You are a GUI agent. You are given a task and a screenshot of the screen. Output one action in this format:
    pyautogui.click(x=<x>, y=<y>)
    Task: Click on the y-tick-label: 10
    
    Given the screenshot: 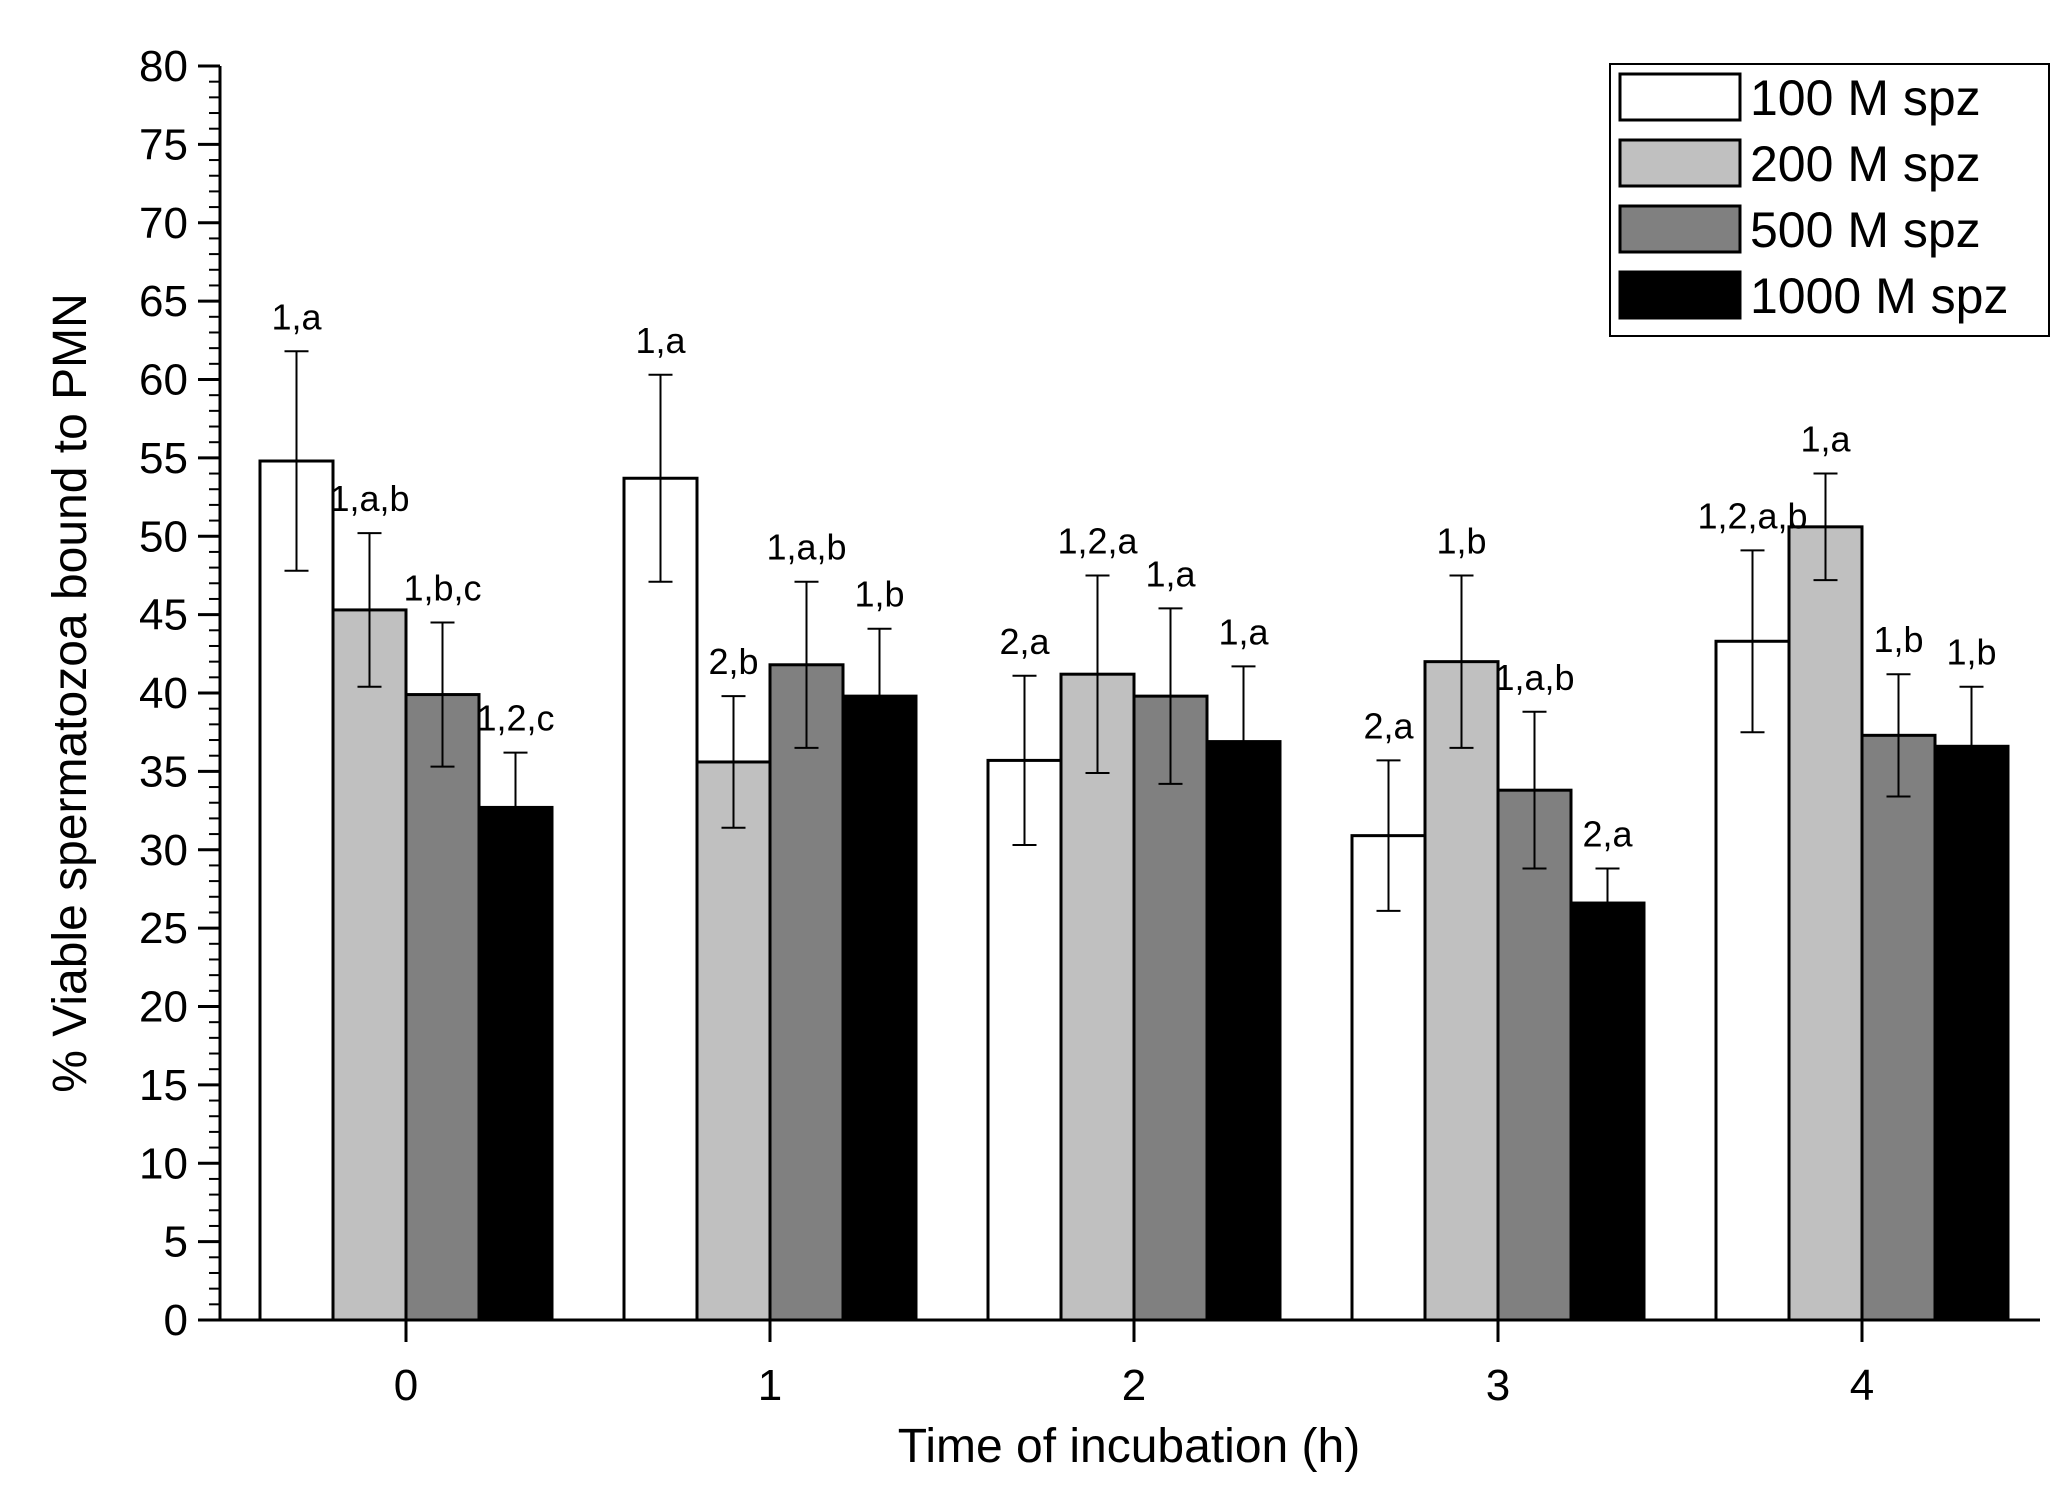 What is the action you would take?
    pyautogui.click(x=163, y=1163)
    